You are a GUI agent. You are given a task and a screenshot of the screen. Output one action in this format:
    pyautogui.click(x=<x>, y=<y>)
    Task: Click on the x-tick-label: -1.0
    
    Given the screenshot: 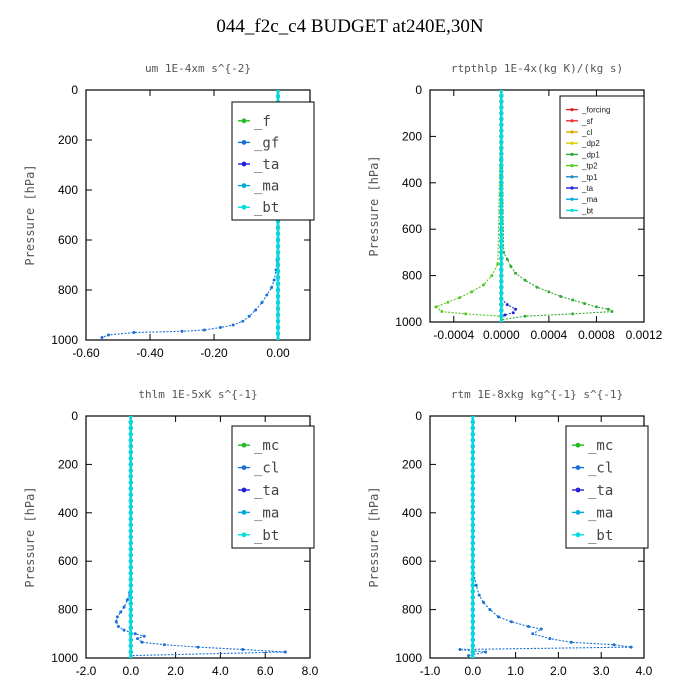 What is the action you would take?
    pyautogui.click(x=430, y=671)
    